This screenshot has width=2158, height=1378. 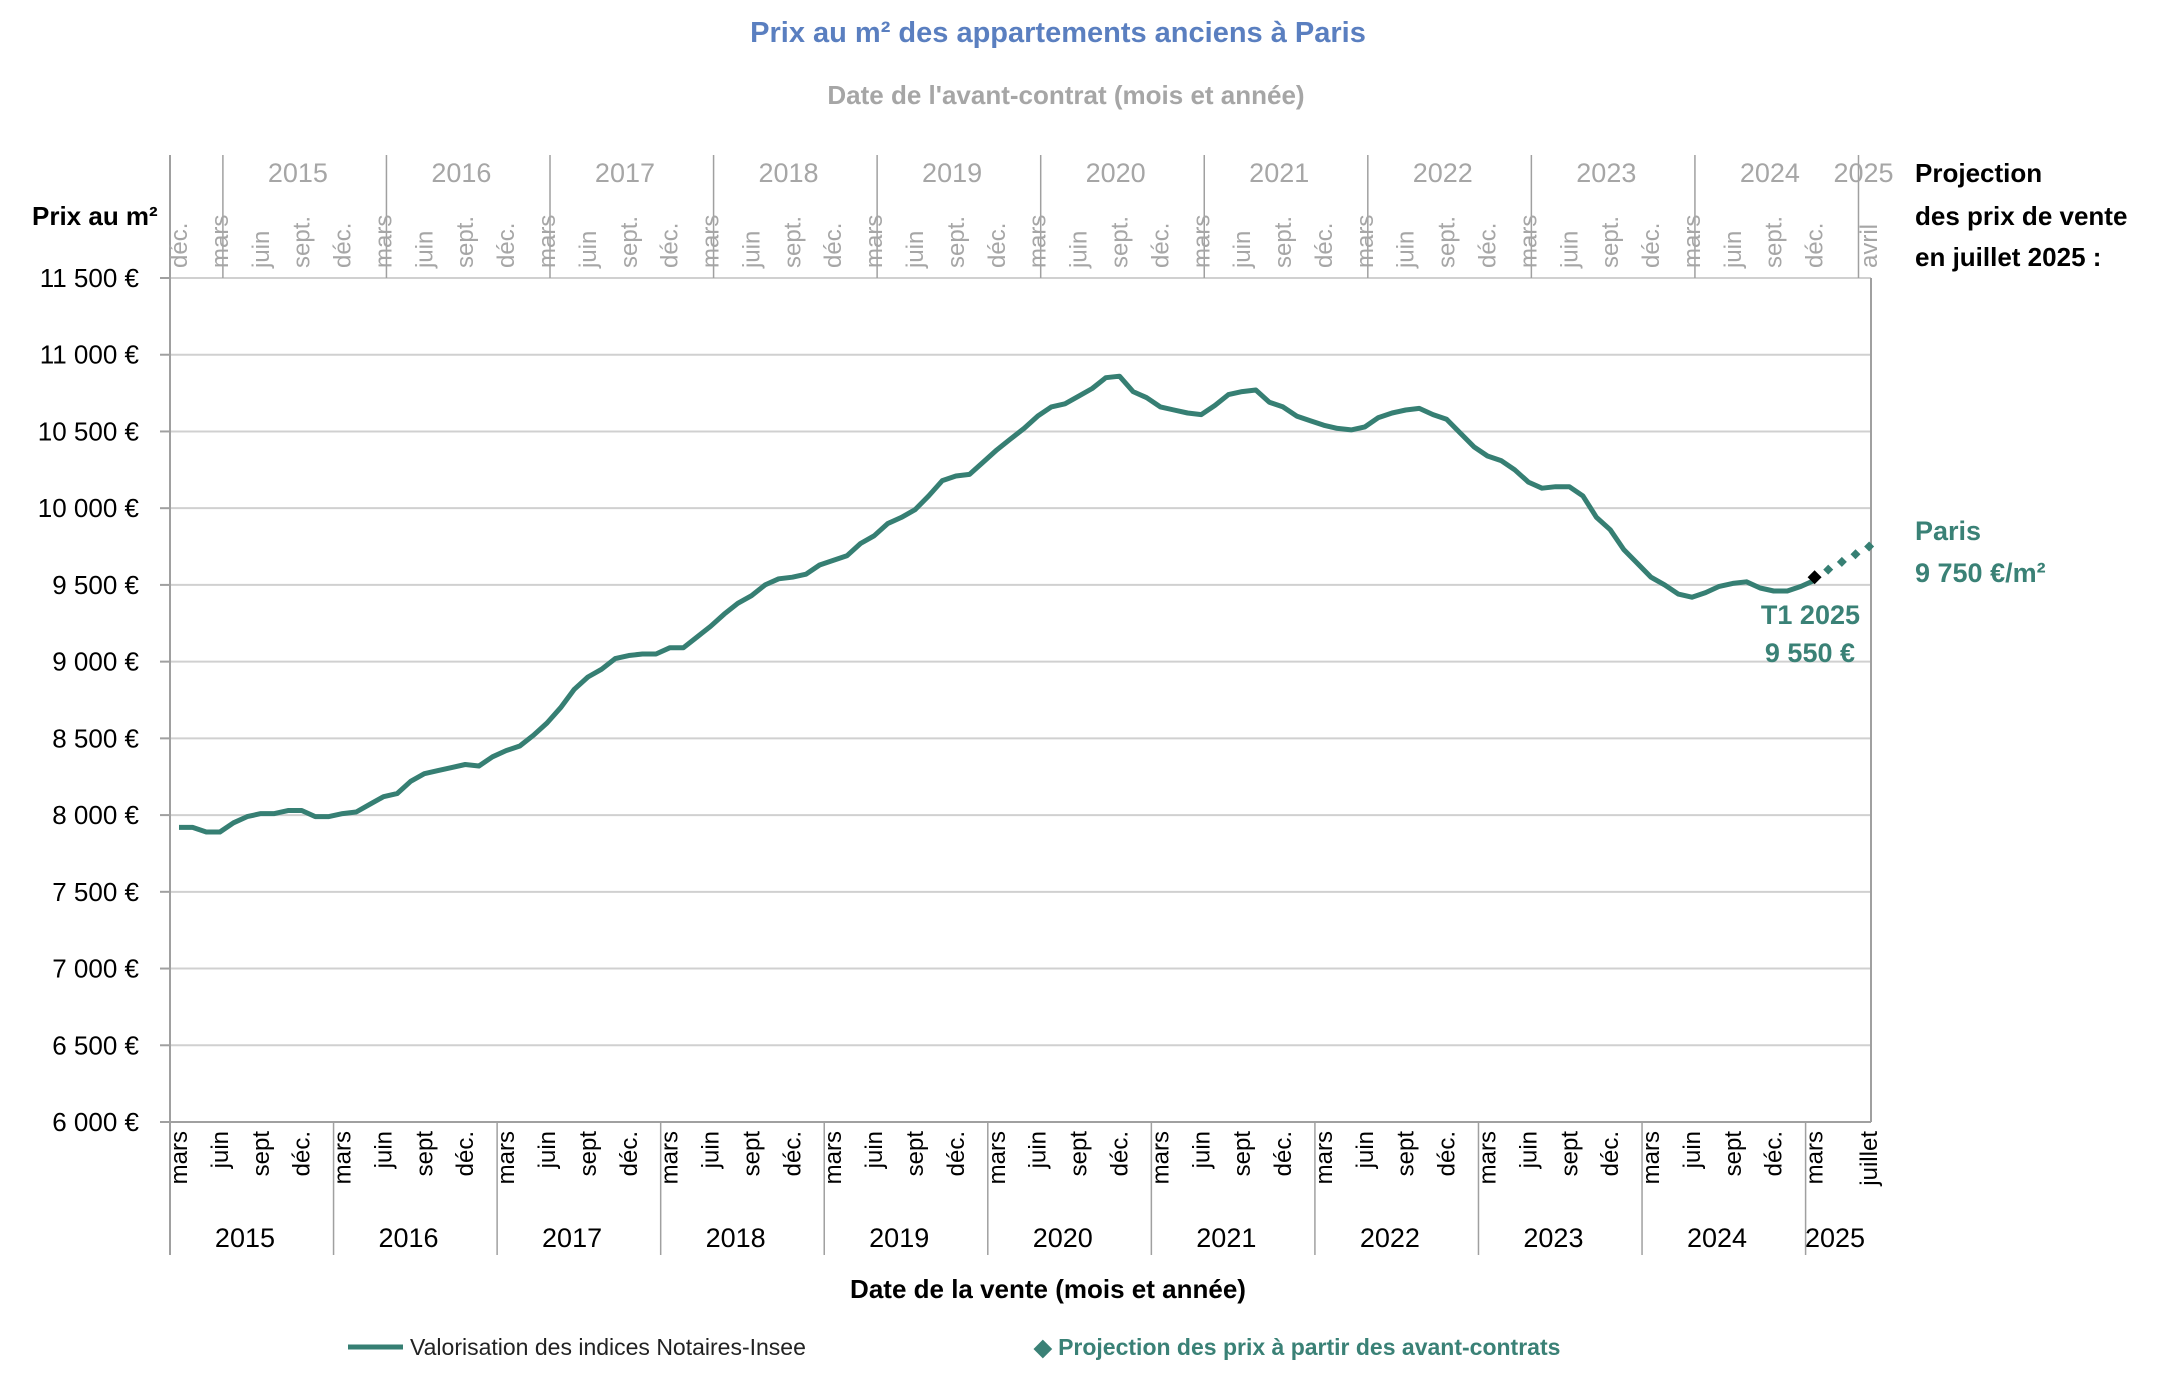 What do you see at coordinates (1978, 173) in the screenshot?
I see `right-title-line-1: Projection` at bounding box center [1978, 173].